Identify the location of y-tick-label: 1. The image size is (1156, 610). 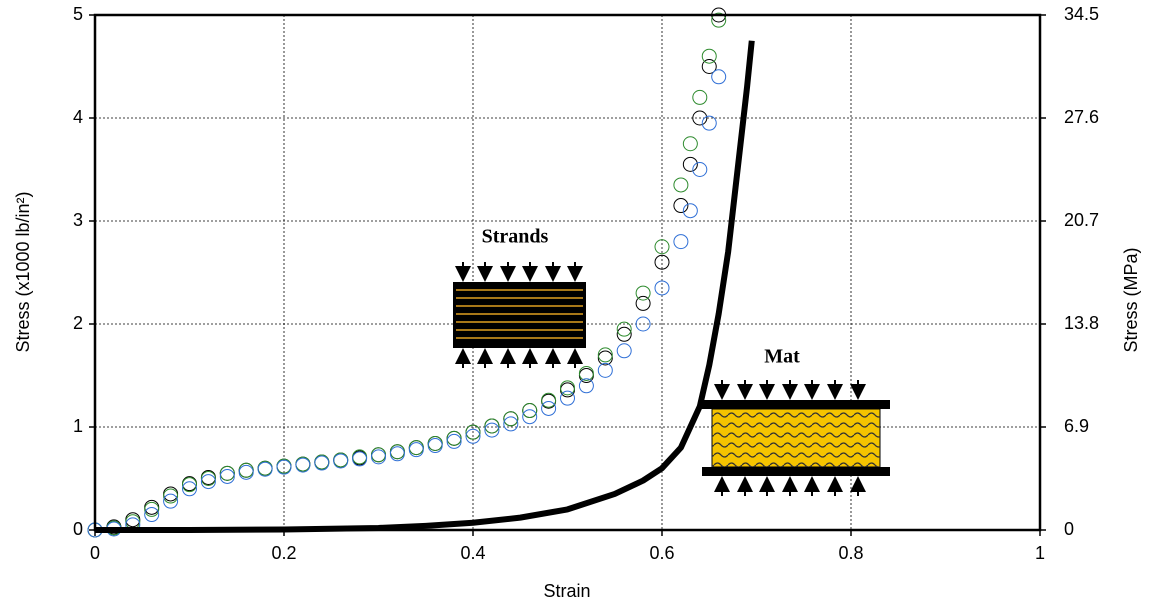
(78, 426).